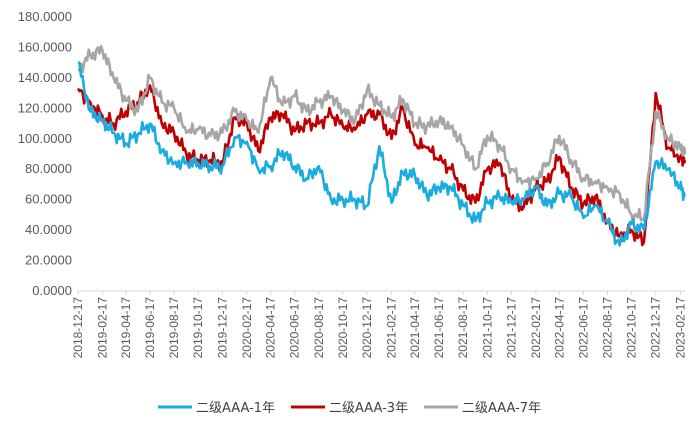 The image size is (700, 431). What do you see at coordinates (536, 328) in the screenshot?
I see `x-tick-label: 2022-02-17` at bounding box center [536, 328].